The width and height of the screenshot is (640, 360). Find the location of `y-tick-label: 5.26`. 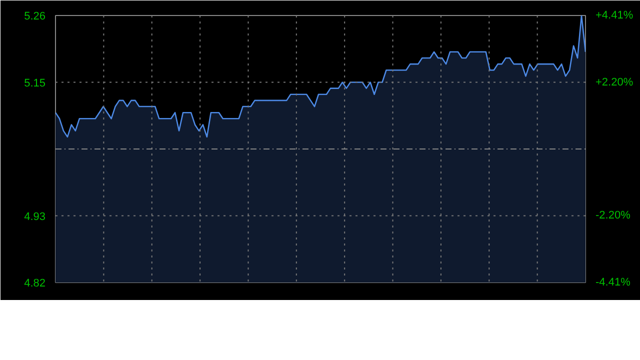

y-tick-label: 5.26 is located at coordinates (35, 16).